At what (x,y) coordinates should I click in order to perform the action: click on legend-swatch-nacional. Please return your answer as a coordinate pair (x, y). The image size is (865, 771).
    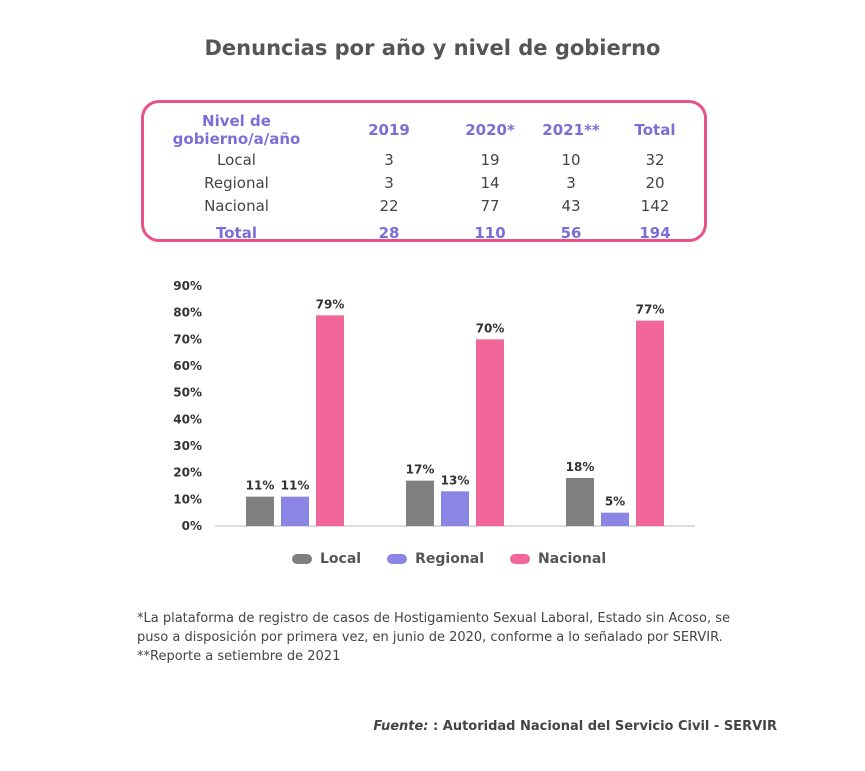
    Looking at the image, I should click on (520, 559).